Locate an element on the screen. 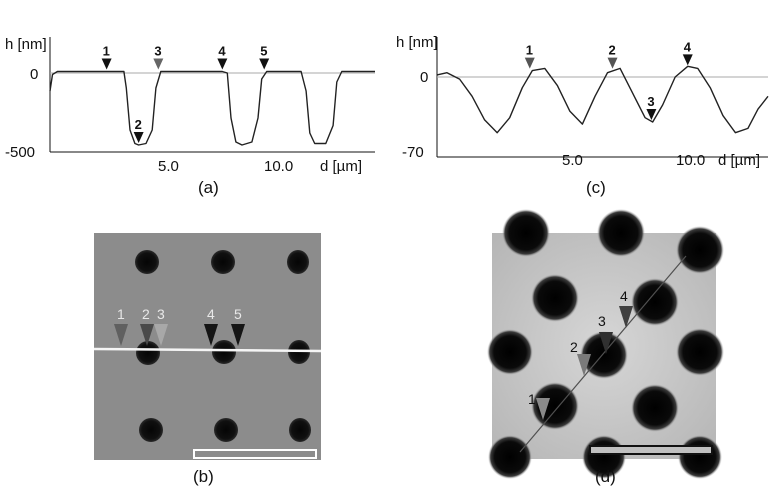  panel-label-b: (b) is located at coordinates (203, 476).